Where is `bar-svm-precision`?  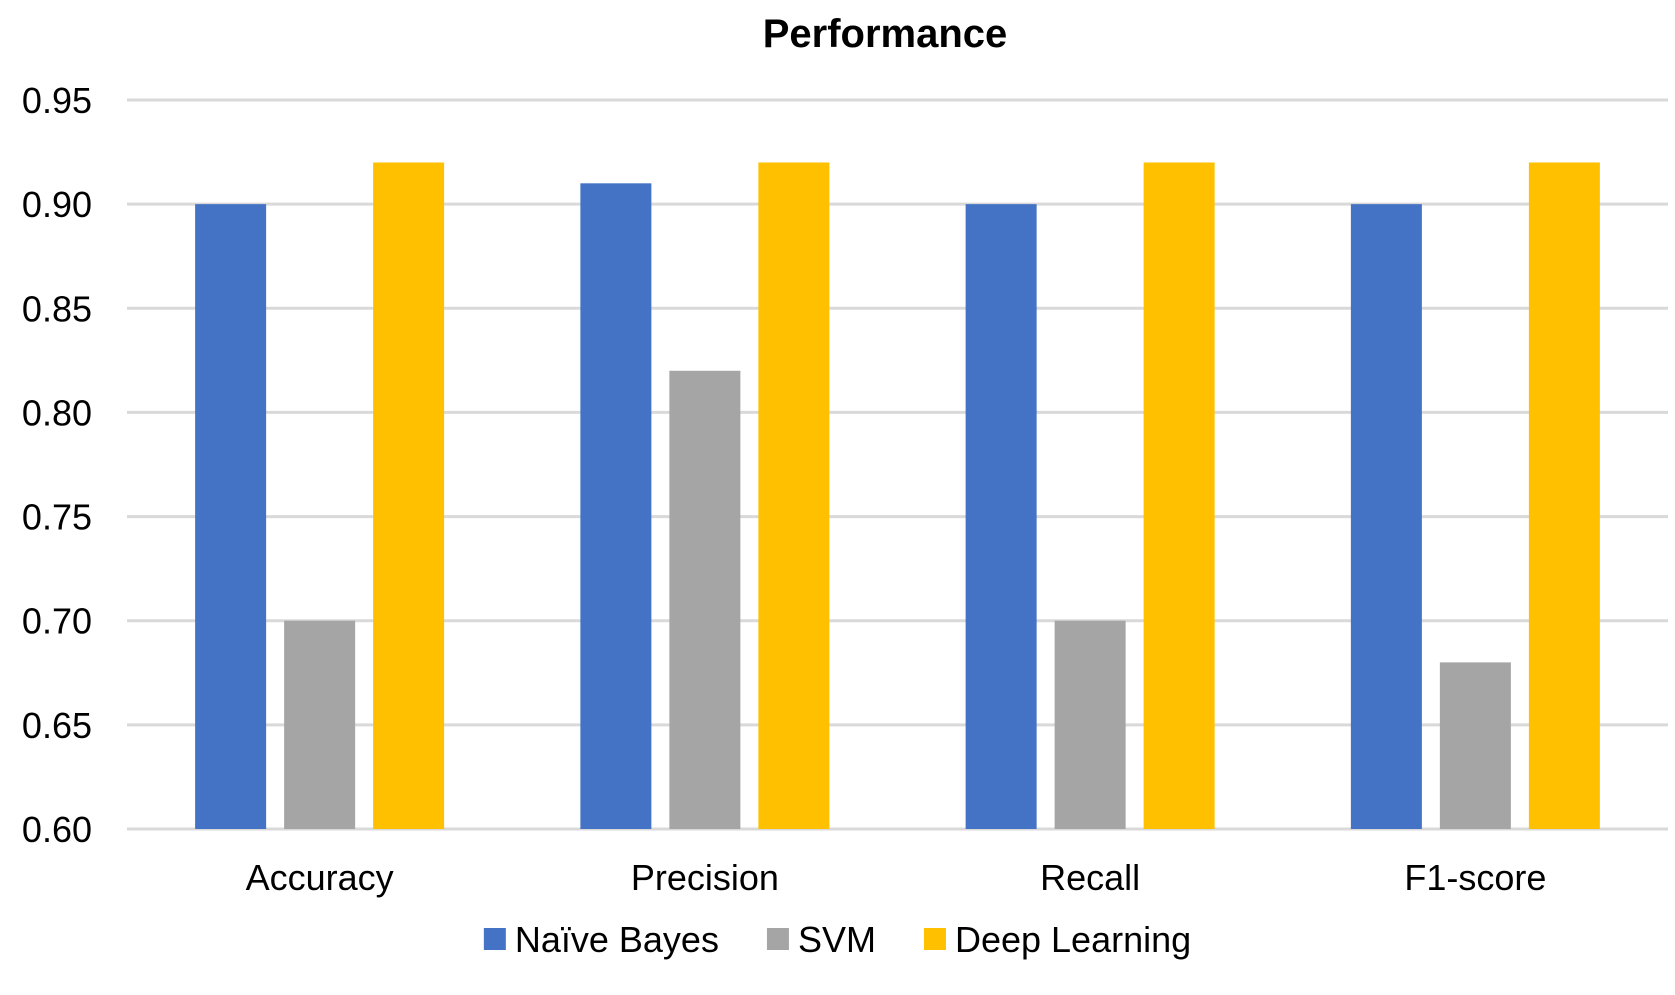 bar-svm-precision is located at coordinates (705, 599).